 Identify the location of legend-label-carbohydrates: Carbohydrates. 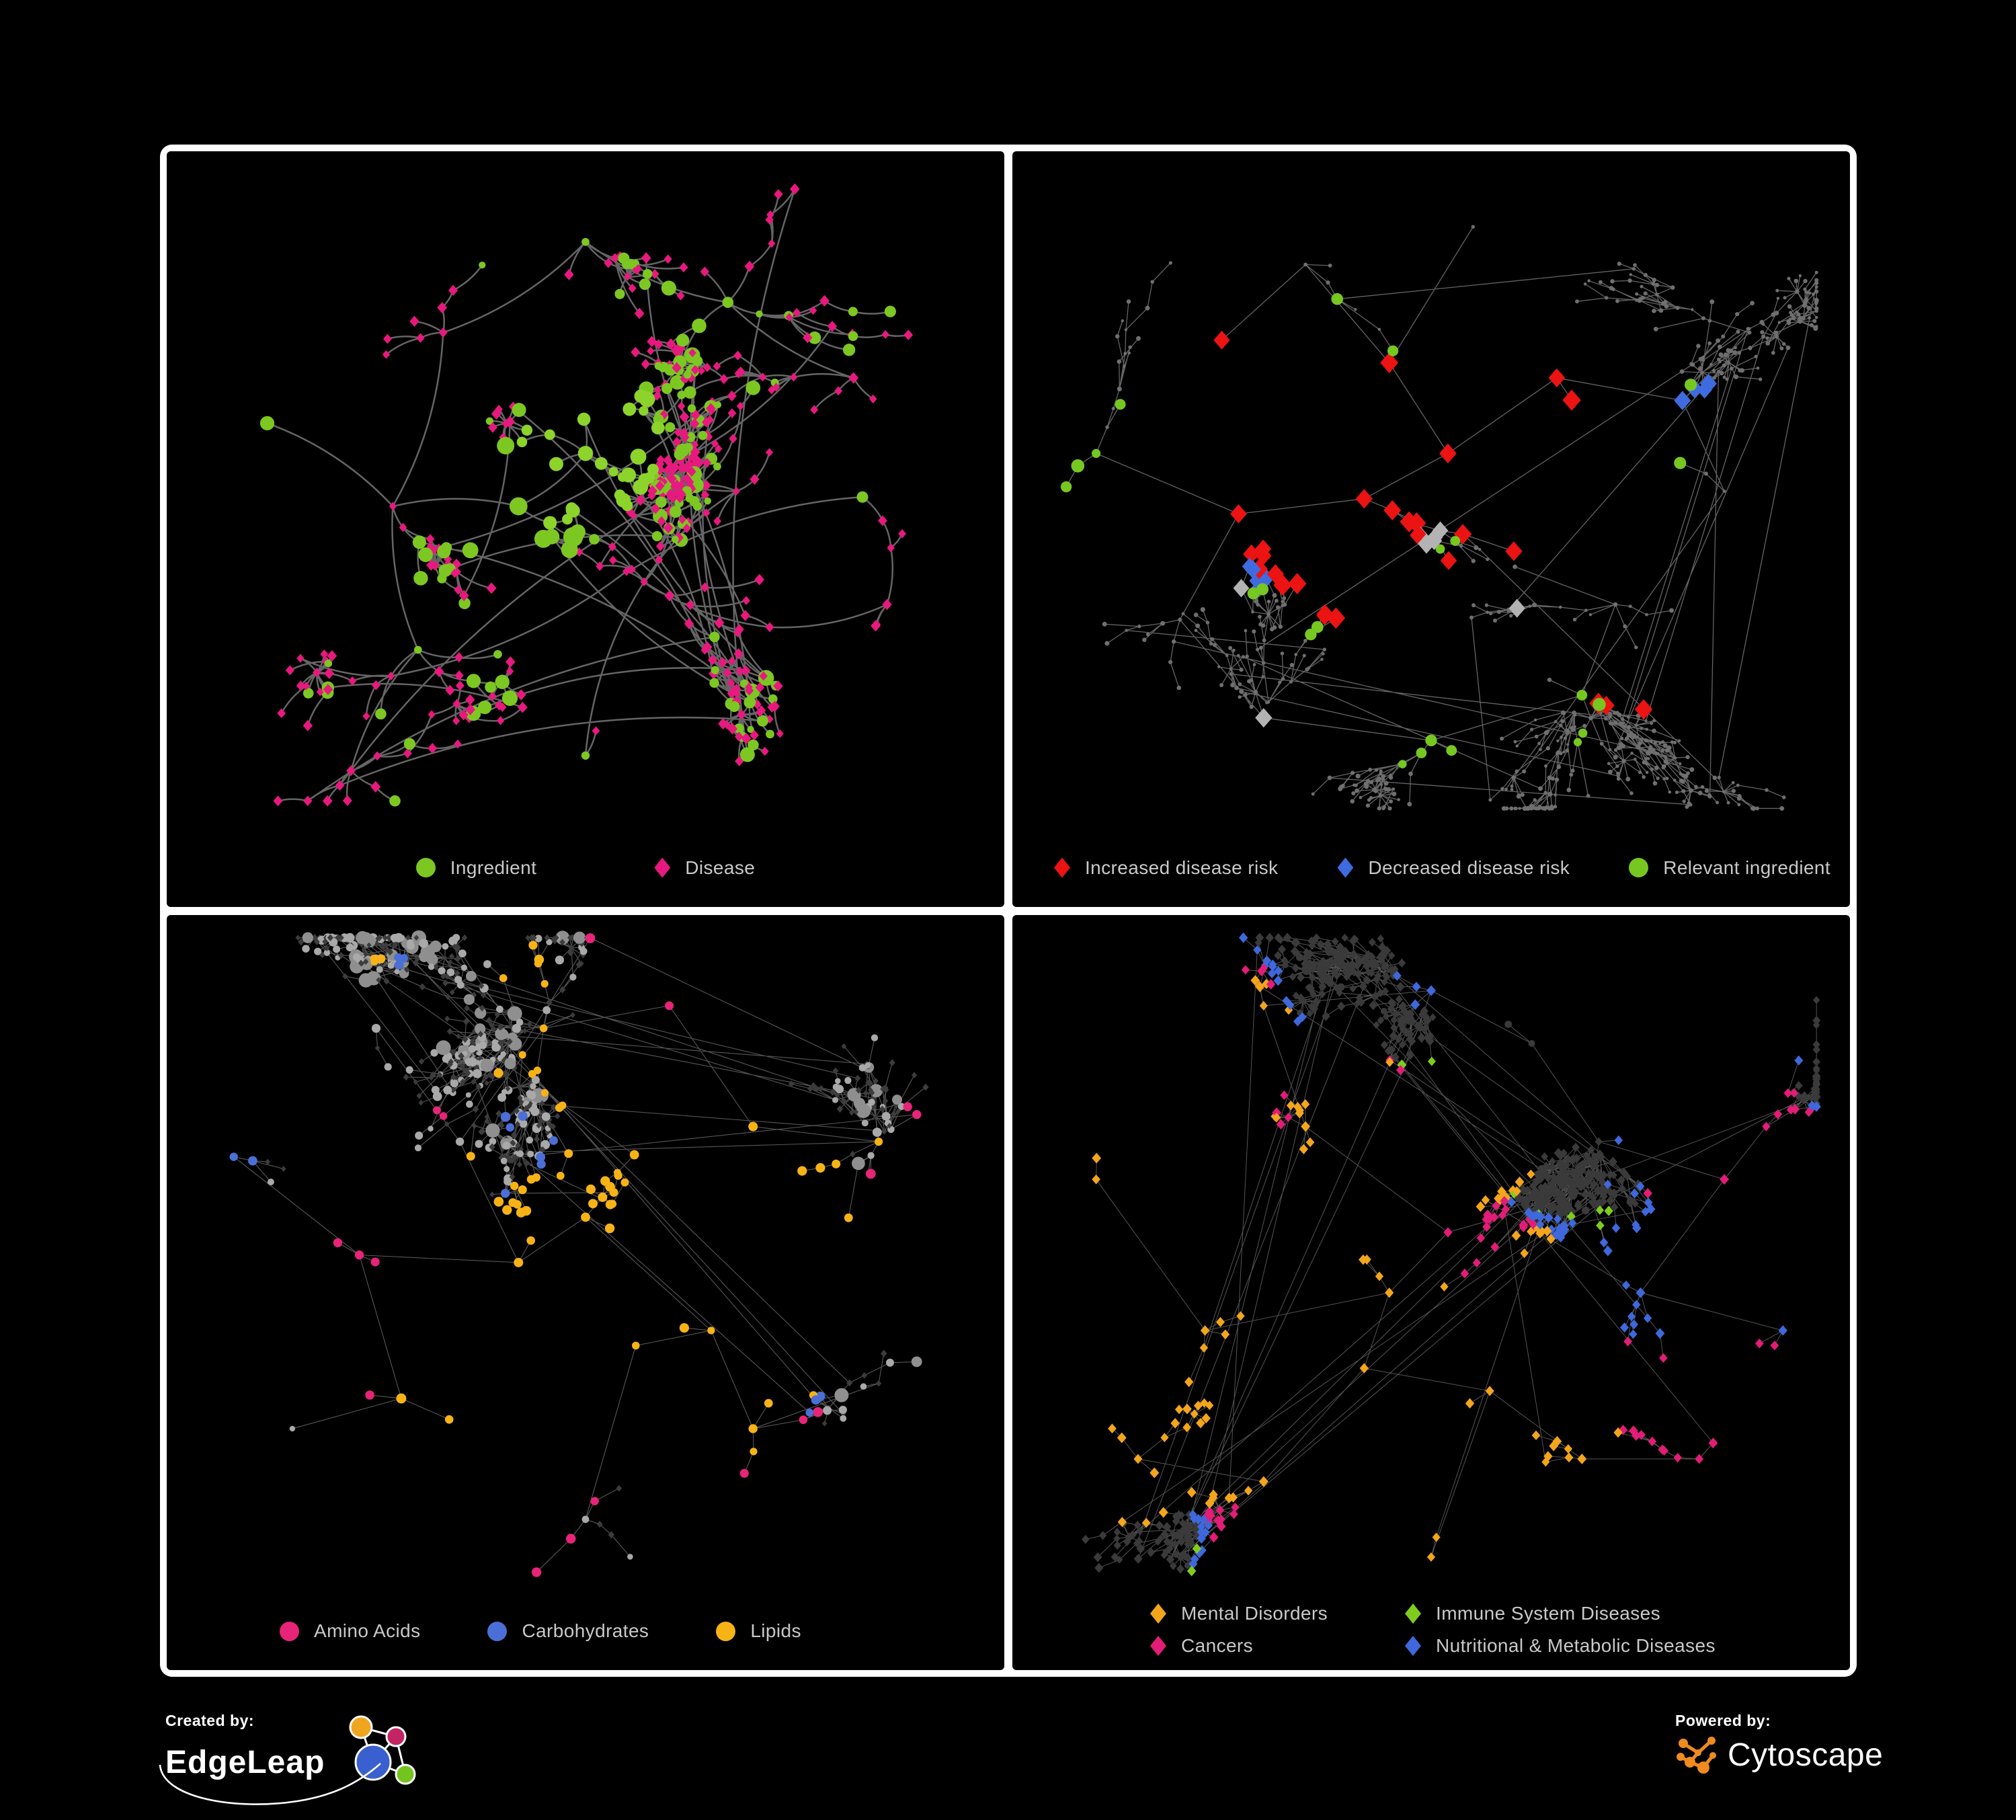
(585, 1630).